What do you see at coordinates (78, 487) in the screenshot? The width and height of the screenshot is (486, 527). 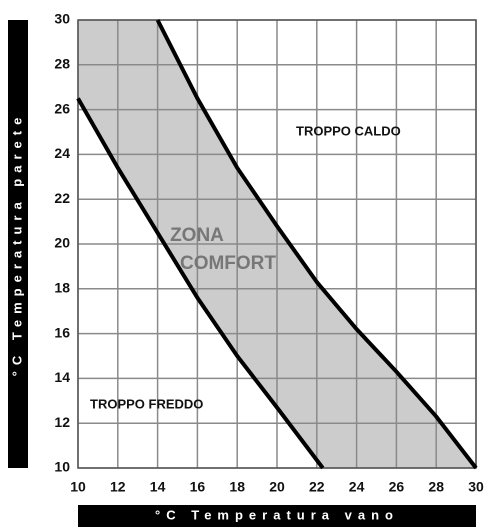 I see `x-tick-label: 10` at bounding box center [78, 487].